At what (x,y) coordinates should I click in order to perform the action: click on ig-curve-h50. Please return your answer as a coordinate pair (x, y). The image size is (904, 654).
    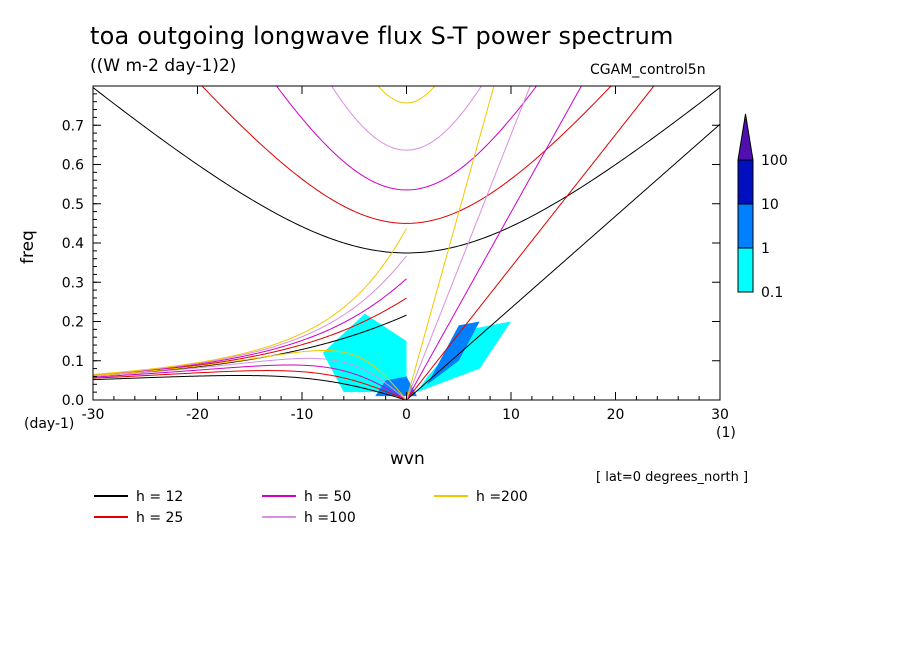
    Looking at the image, I should click on (406, 138).